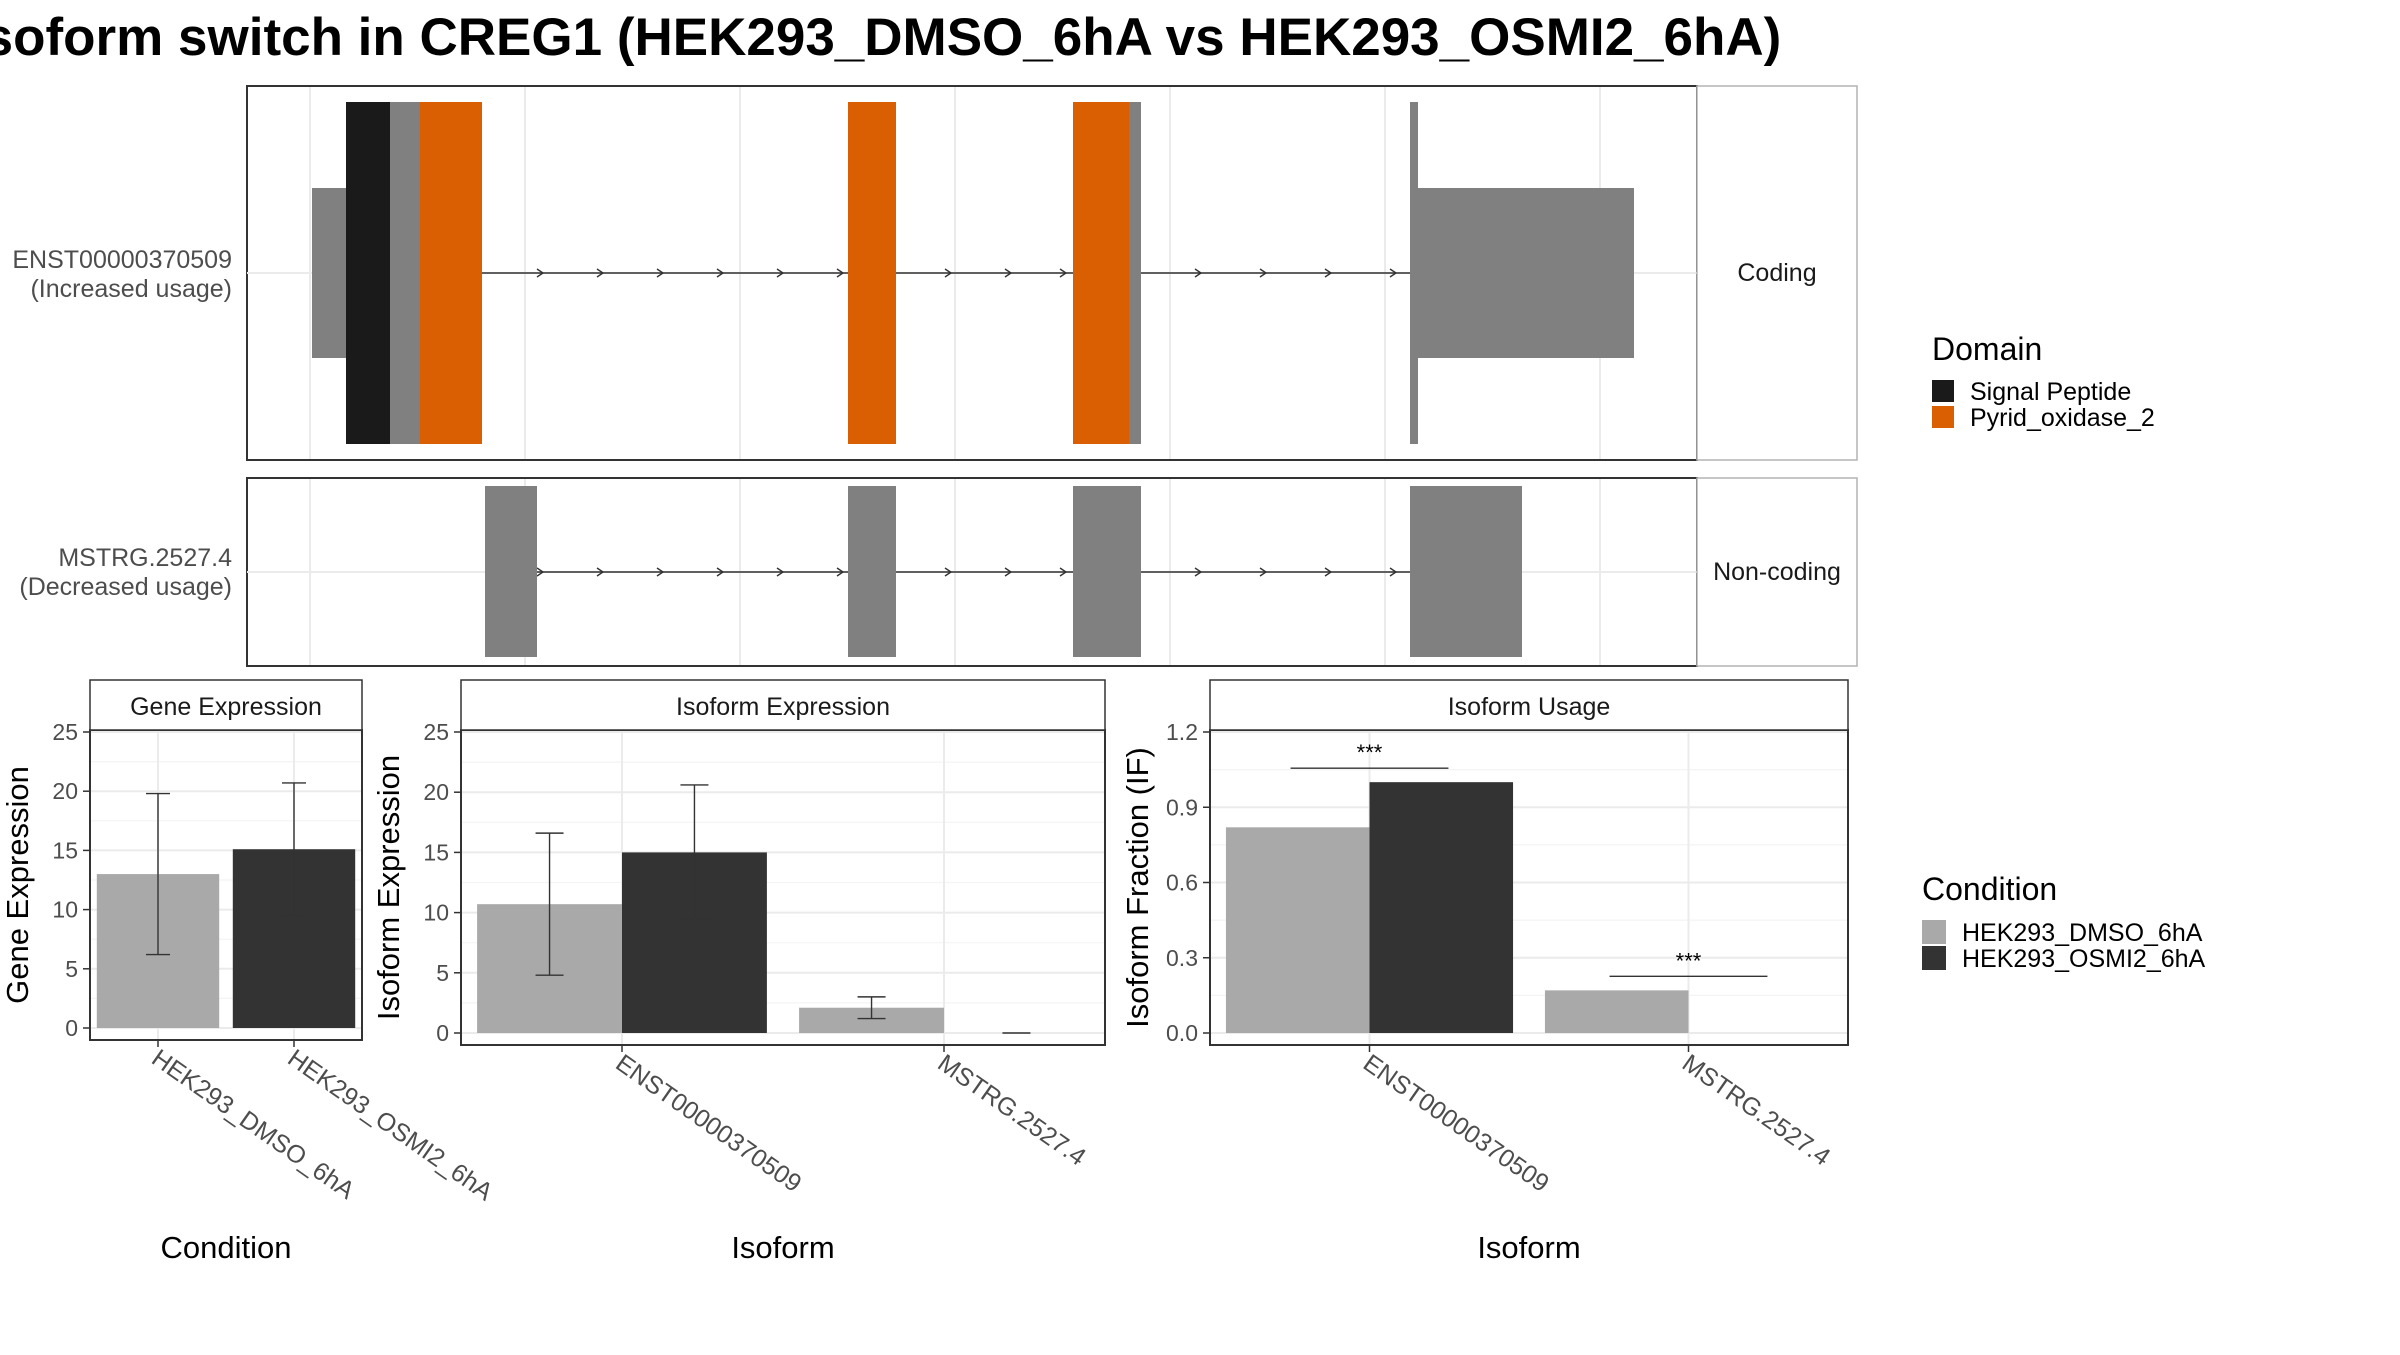  Describe the element at coordinates (145, 558) in the screenshot. I see `transcript-label-id: MSTRG.2527.4` at that location.